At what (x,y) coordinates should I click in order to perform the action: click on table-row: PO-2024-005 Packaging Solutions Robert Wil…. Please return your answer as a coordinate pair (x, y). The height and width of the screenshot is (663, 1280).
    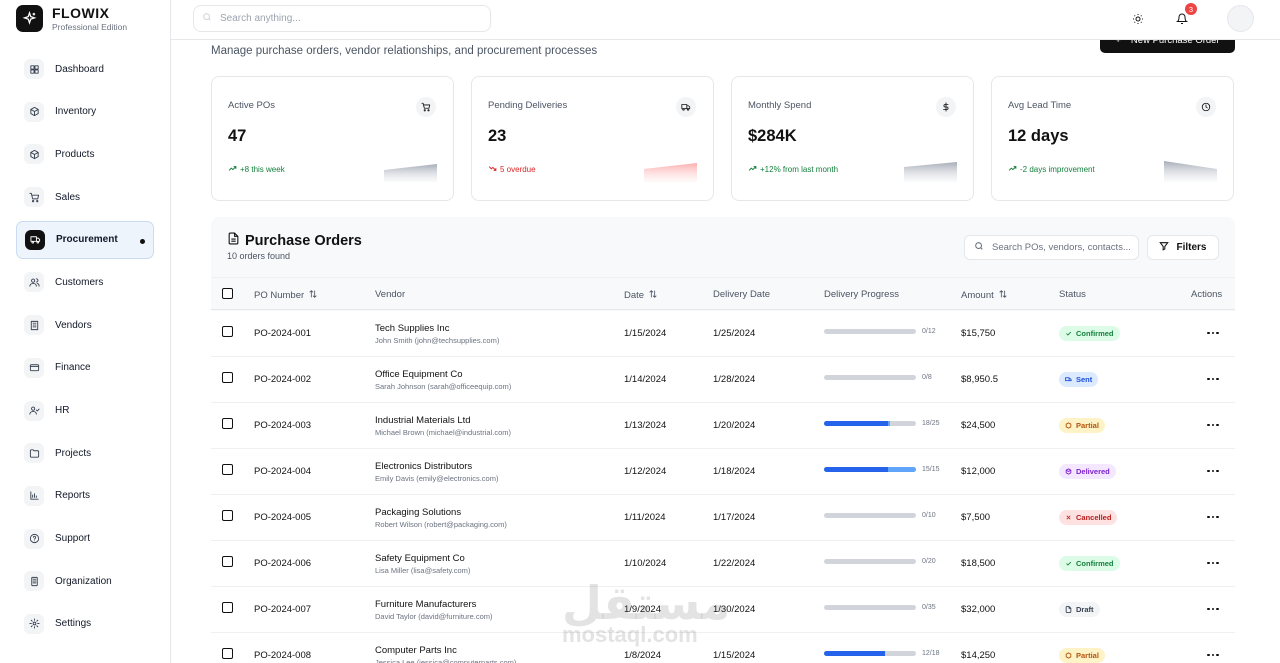
    Looking at the image, I should click on (723, 518).